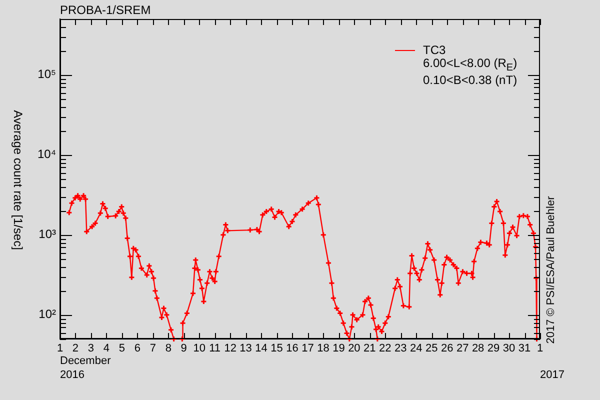 The width and height of the screenshot is (600, 400). I want to click on x-tick-label: 31, so click(524, 348).